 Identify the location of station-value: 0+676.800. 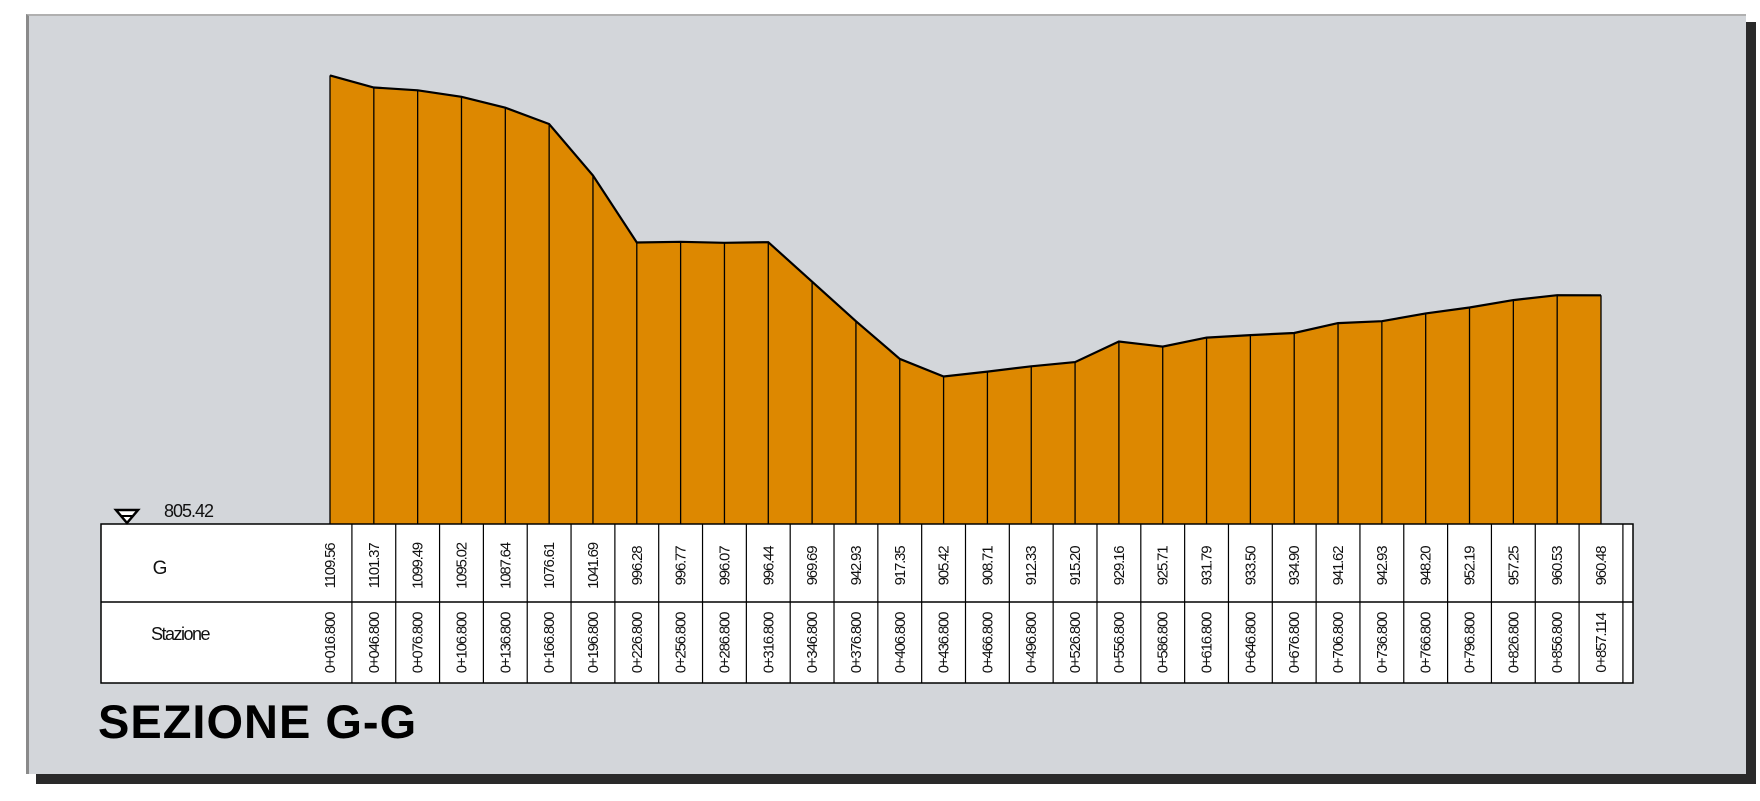
(1294, 642).